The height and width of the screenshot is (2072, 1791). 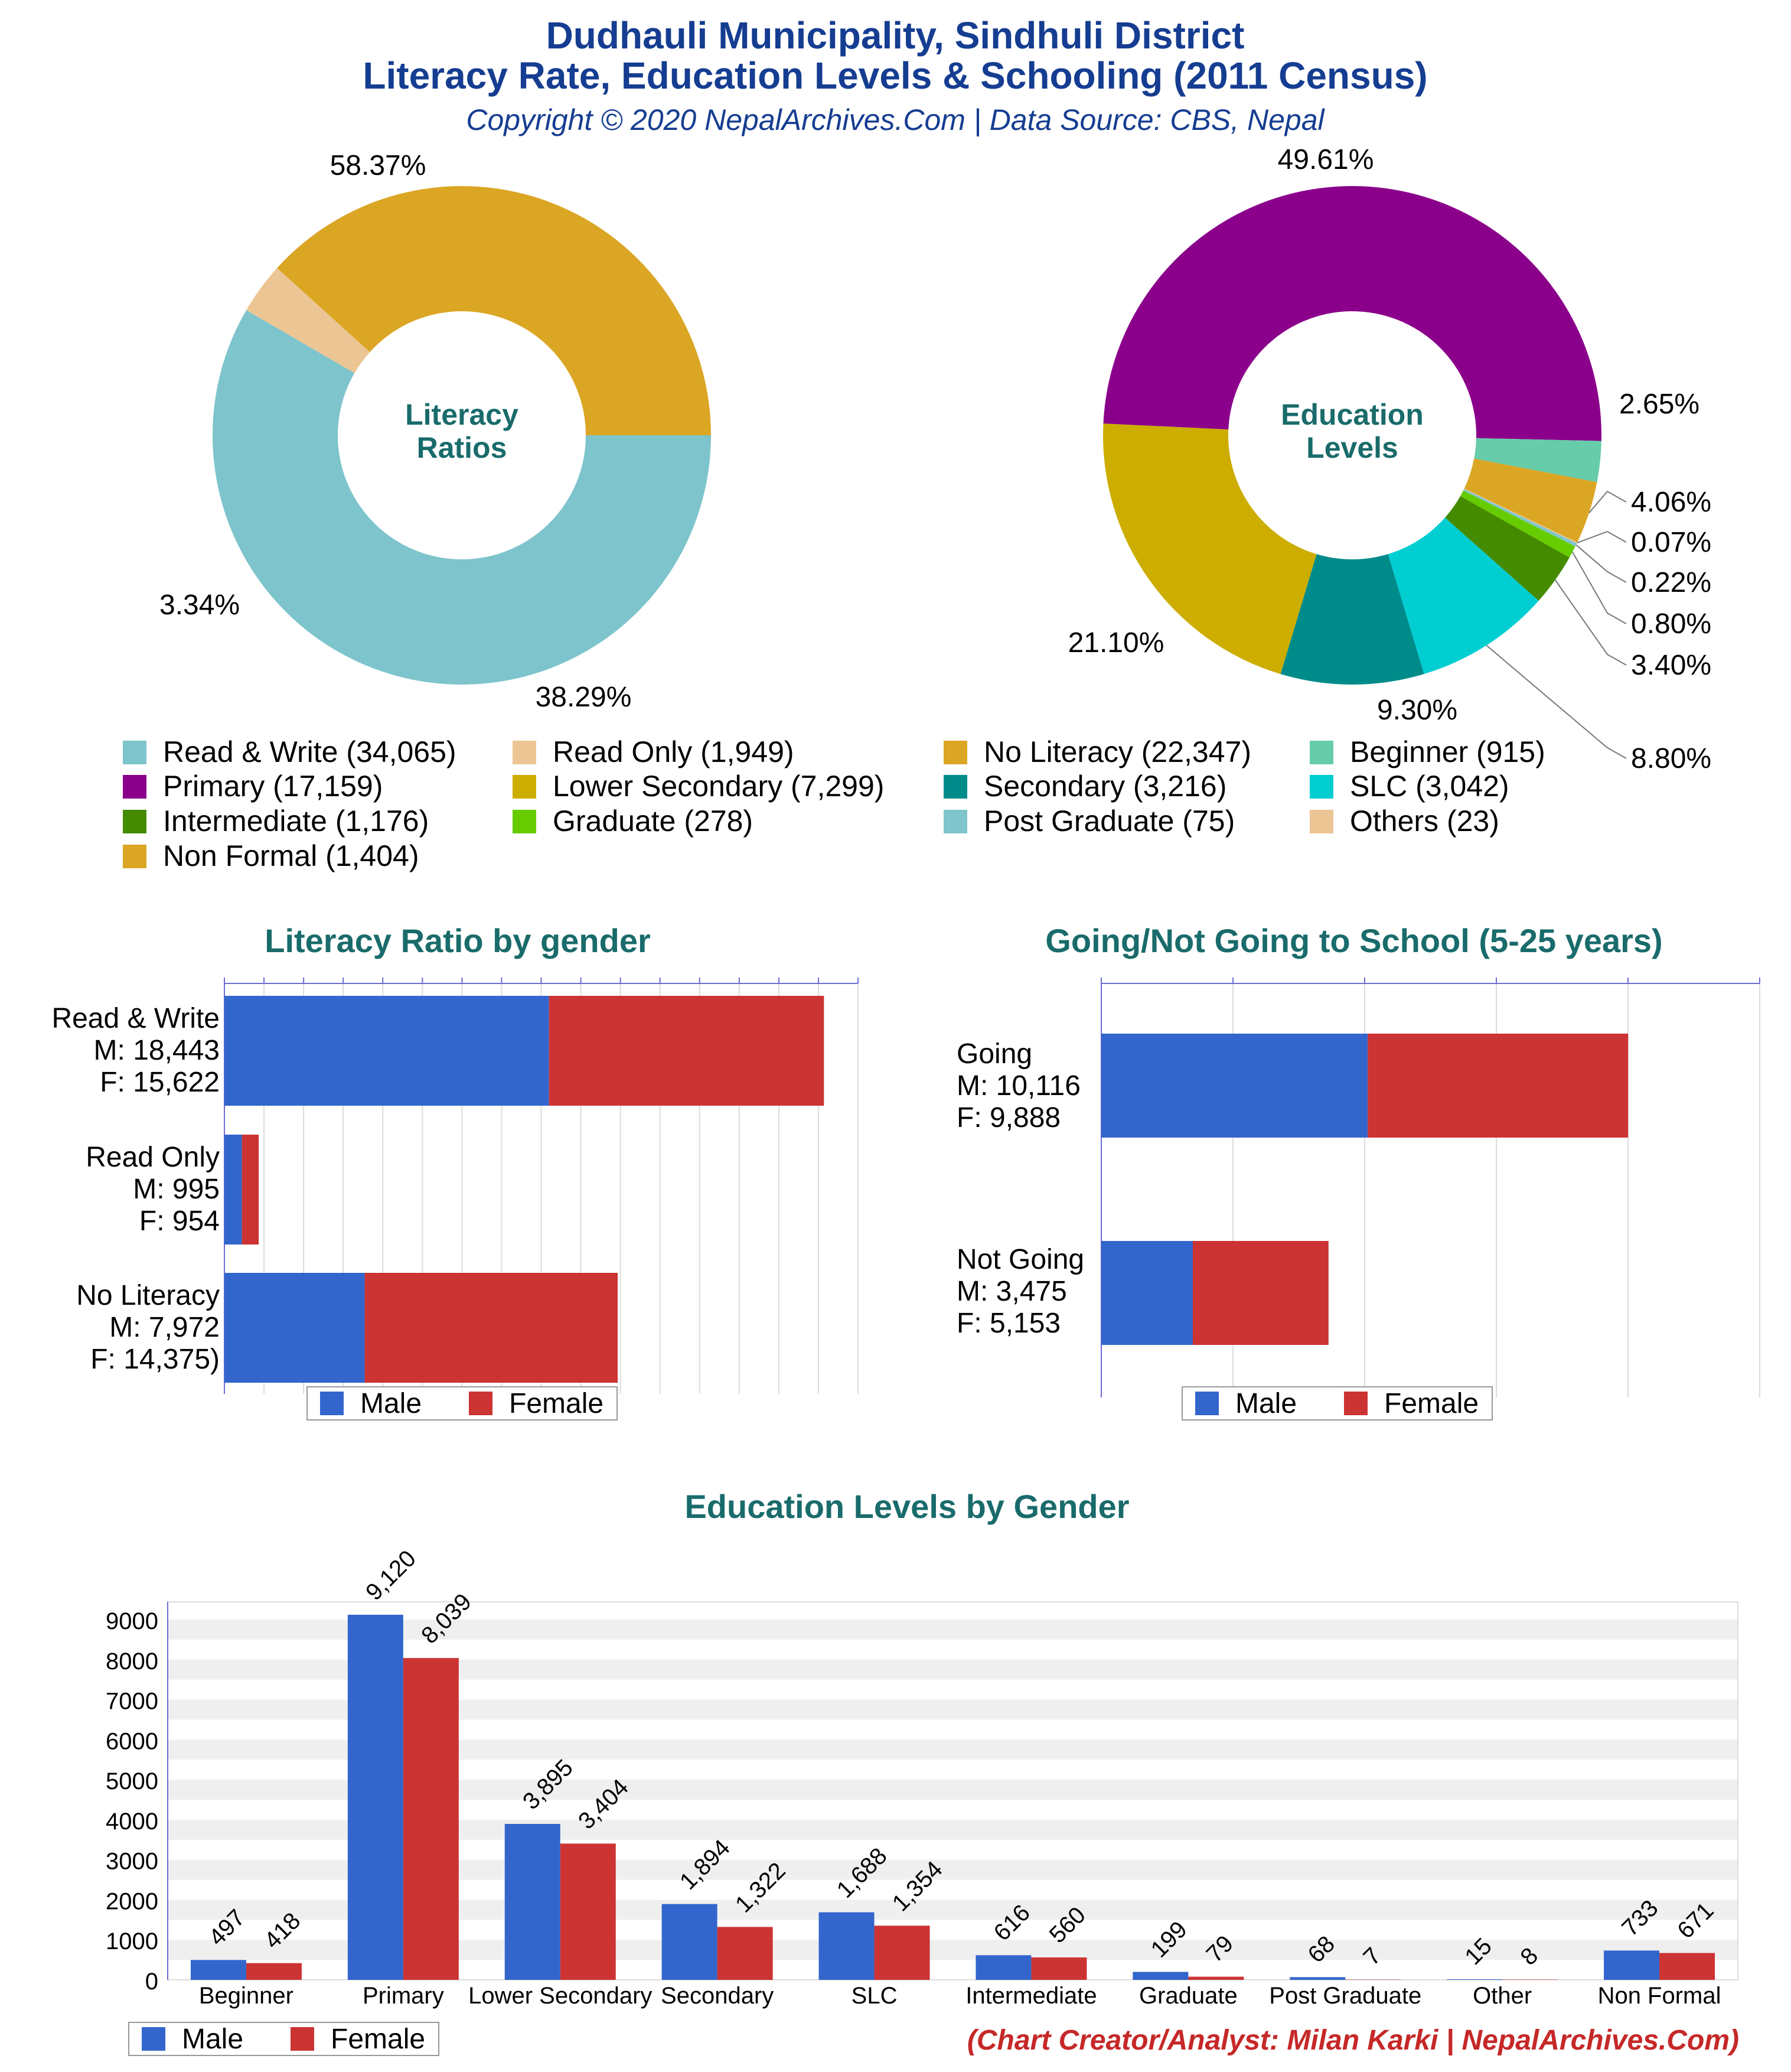 What do you see at coordinates (403, 1996) in the screenshot?
I see `x-tick-label-primary: Primary` at bounding box center [403, 1996].